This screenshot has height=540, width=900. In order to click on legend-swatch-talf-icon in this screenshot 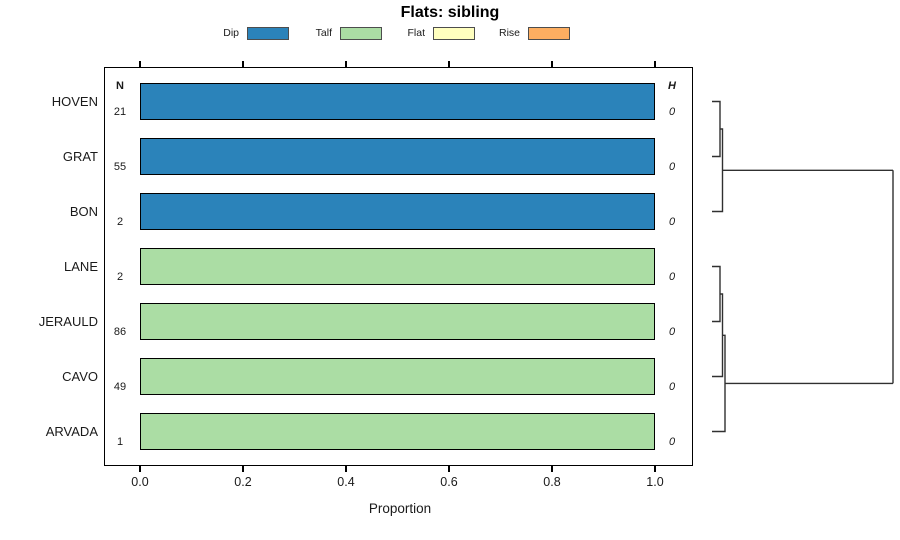, I will do `click(361, 33)`.